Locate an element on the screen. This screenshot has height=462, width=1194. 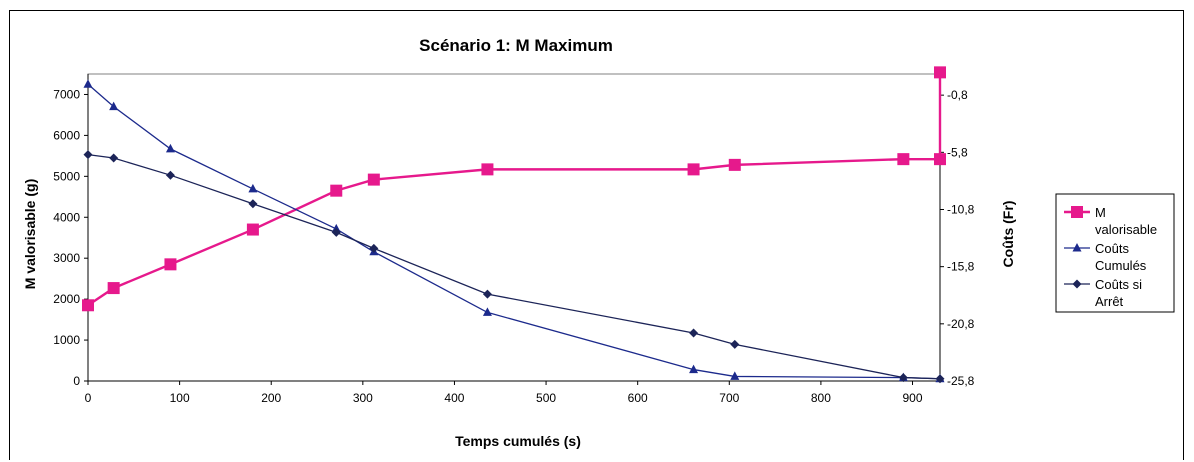
y2-tick-label: -0,8 is located at coordinates (957, 95).